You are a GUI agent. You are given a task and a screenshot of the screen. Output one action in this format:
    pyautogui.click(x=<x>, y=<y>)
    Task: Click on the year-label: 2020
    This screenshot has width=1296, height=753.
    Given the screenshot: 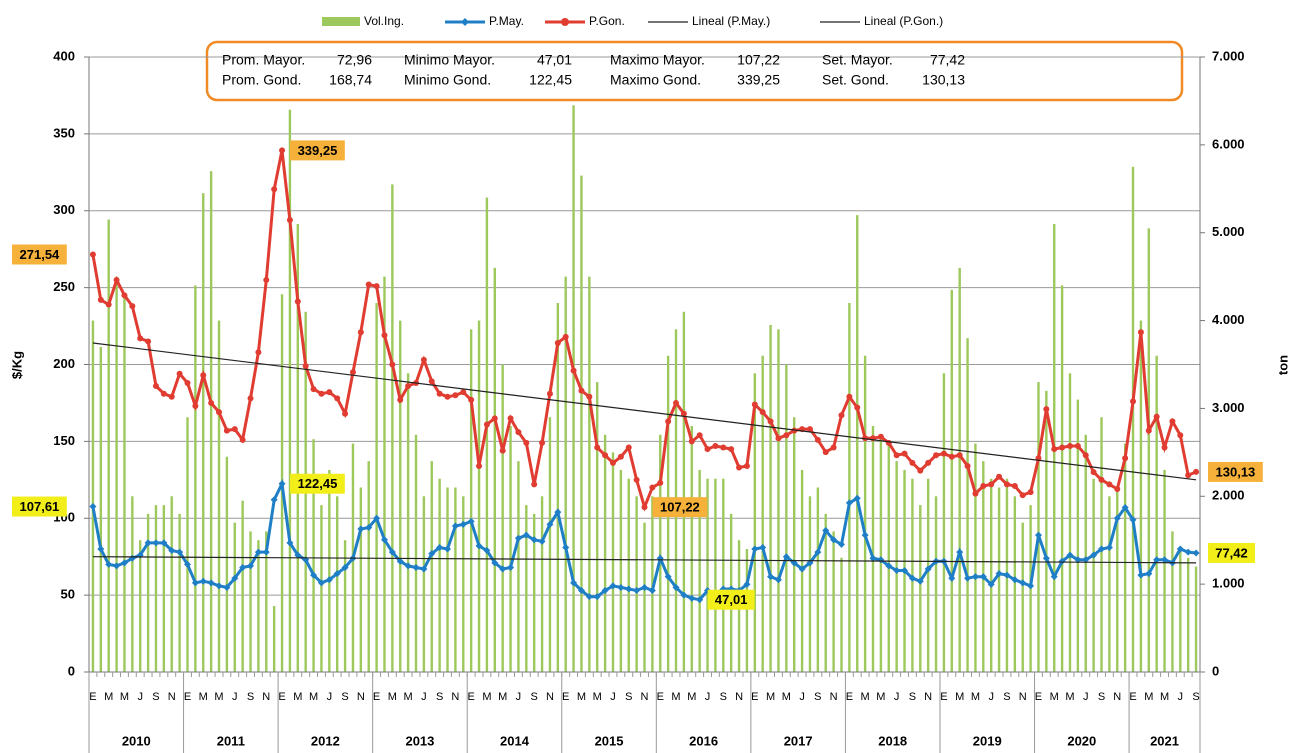 What is the action you would take?
    pyautogui.click(x=1081, y=740)
    